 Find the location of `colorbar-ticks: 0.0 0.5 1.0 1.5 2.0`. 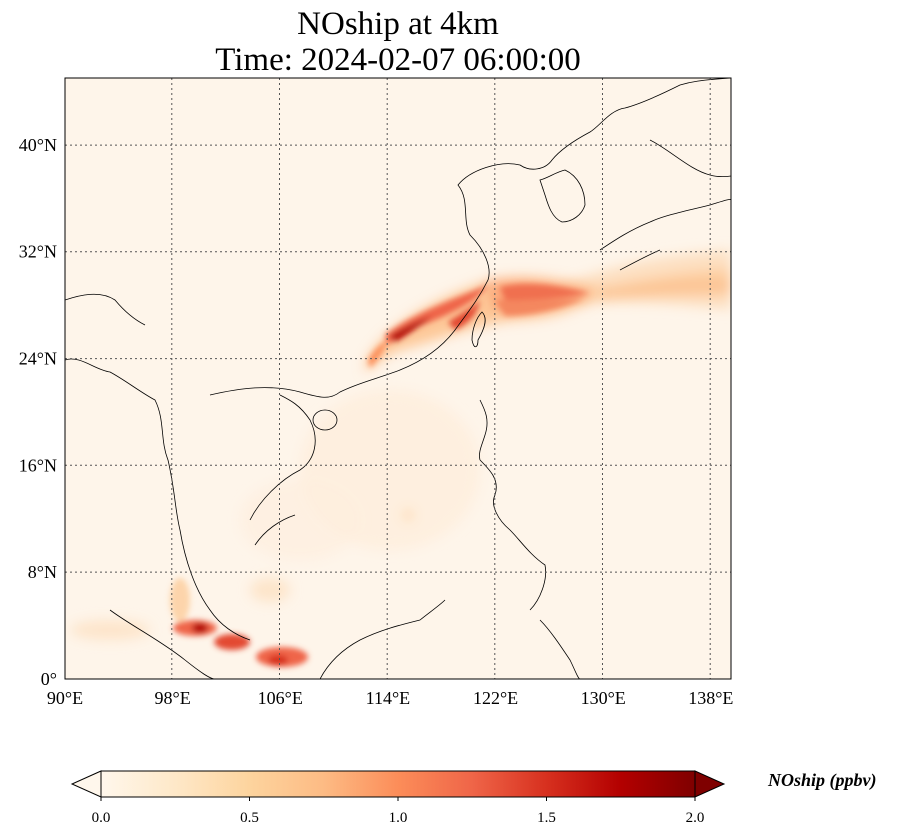

colorbar-ticks: 0.0 0.5 1.0 1.5 2.0 is located at coordinates (398, 811).